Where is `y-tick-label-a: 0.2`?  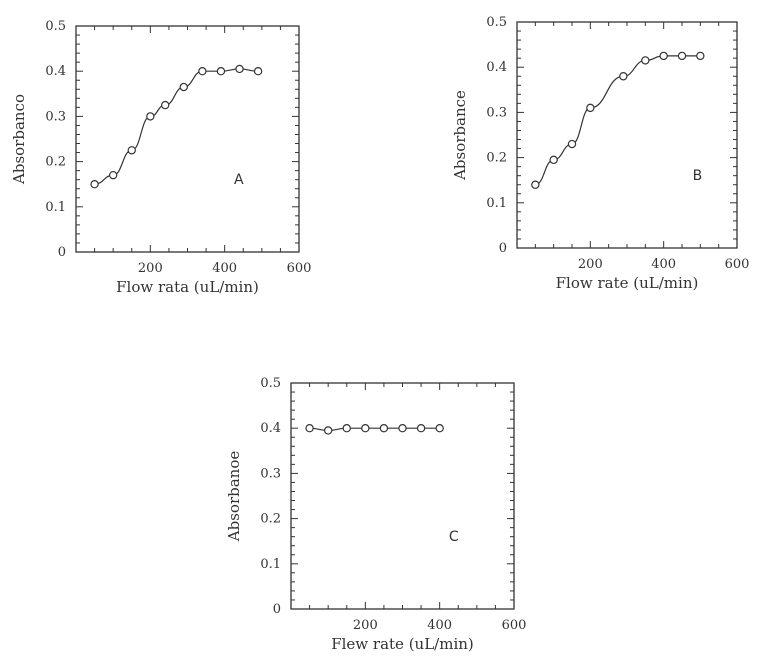
y-tick-label-a: 0.2 is located at coordinates (55, 162).